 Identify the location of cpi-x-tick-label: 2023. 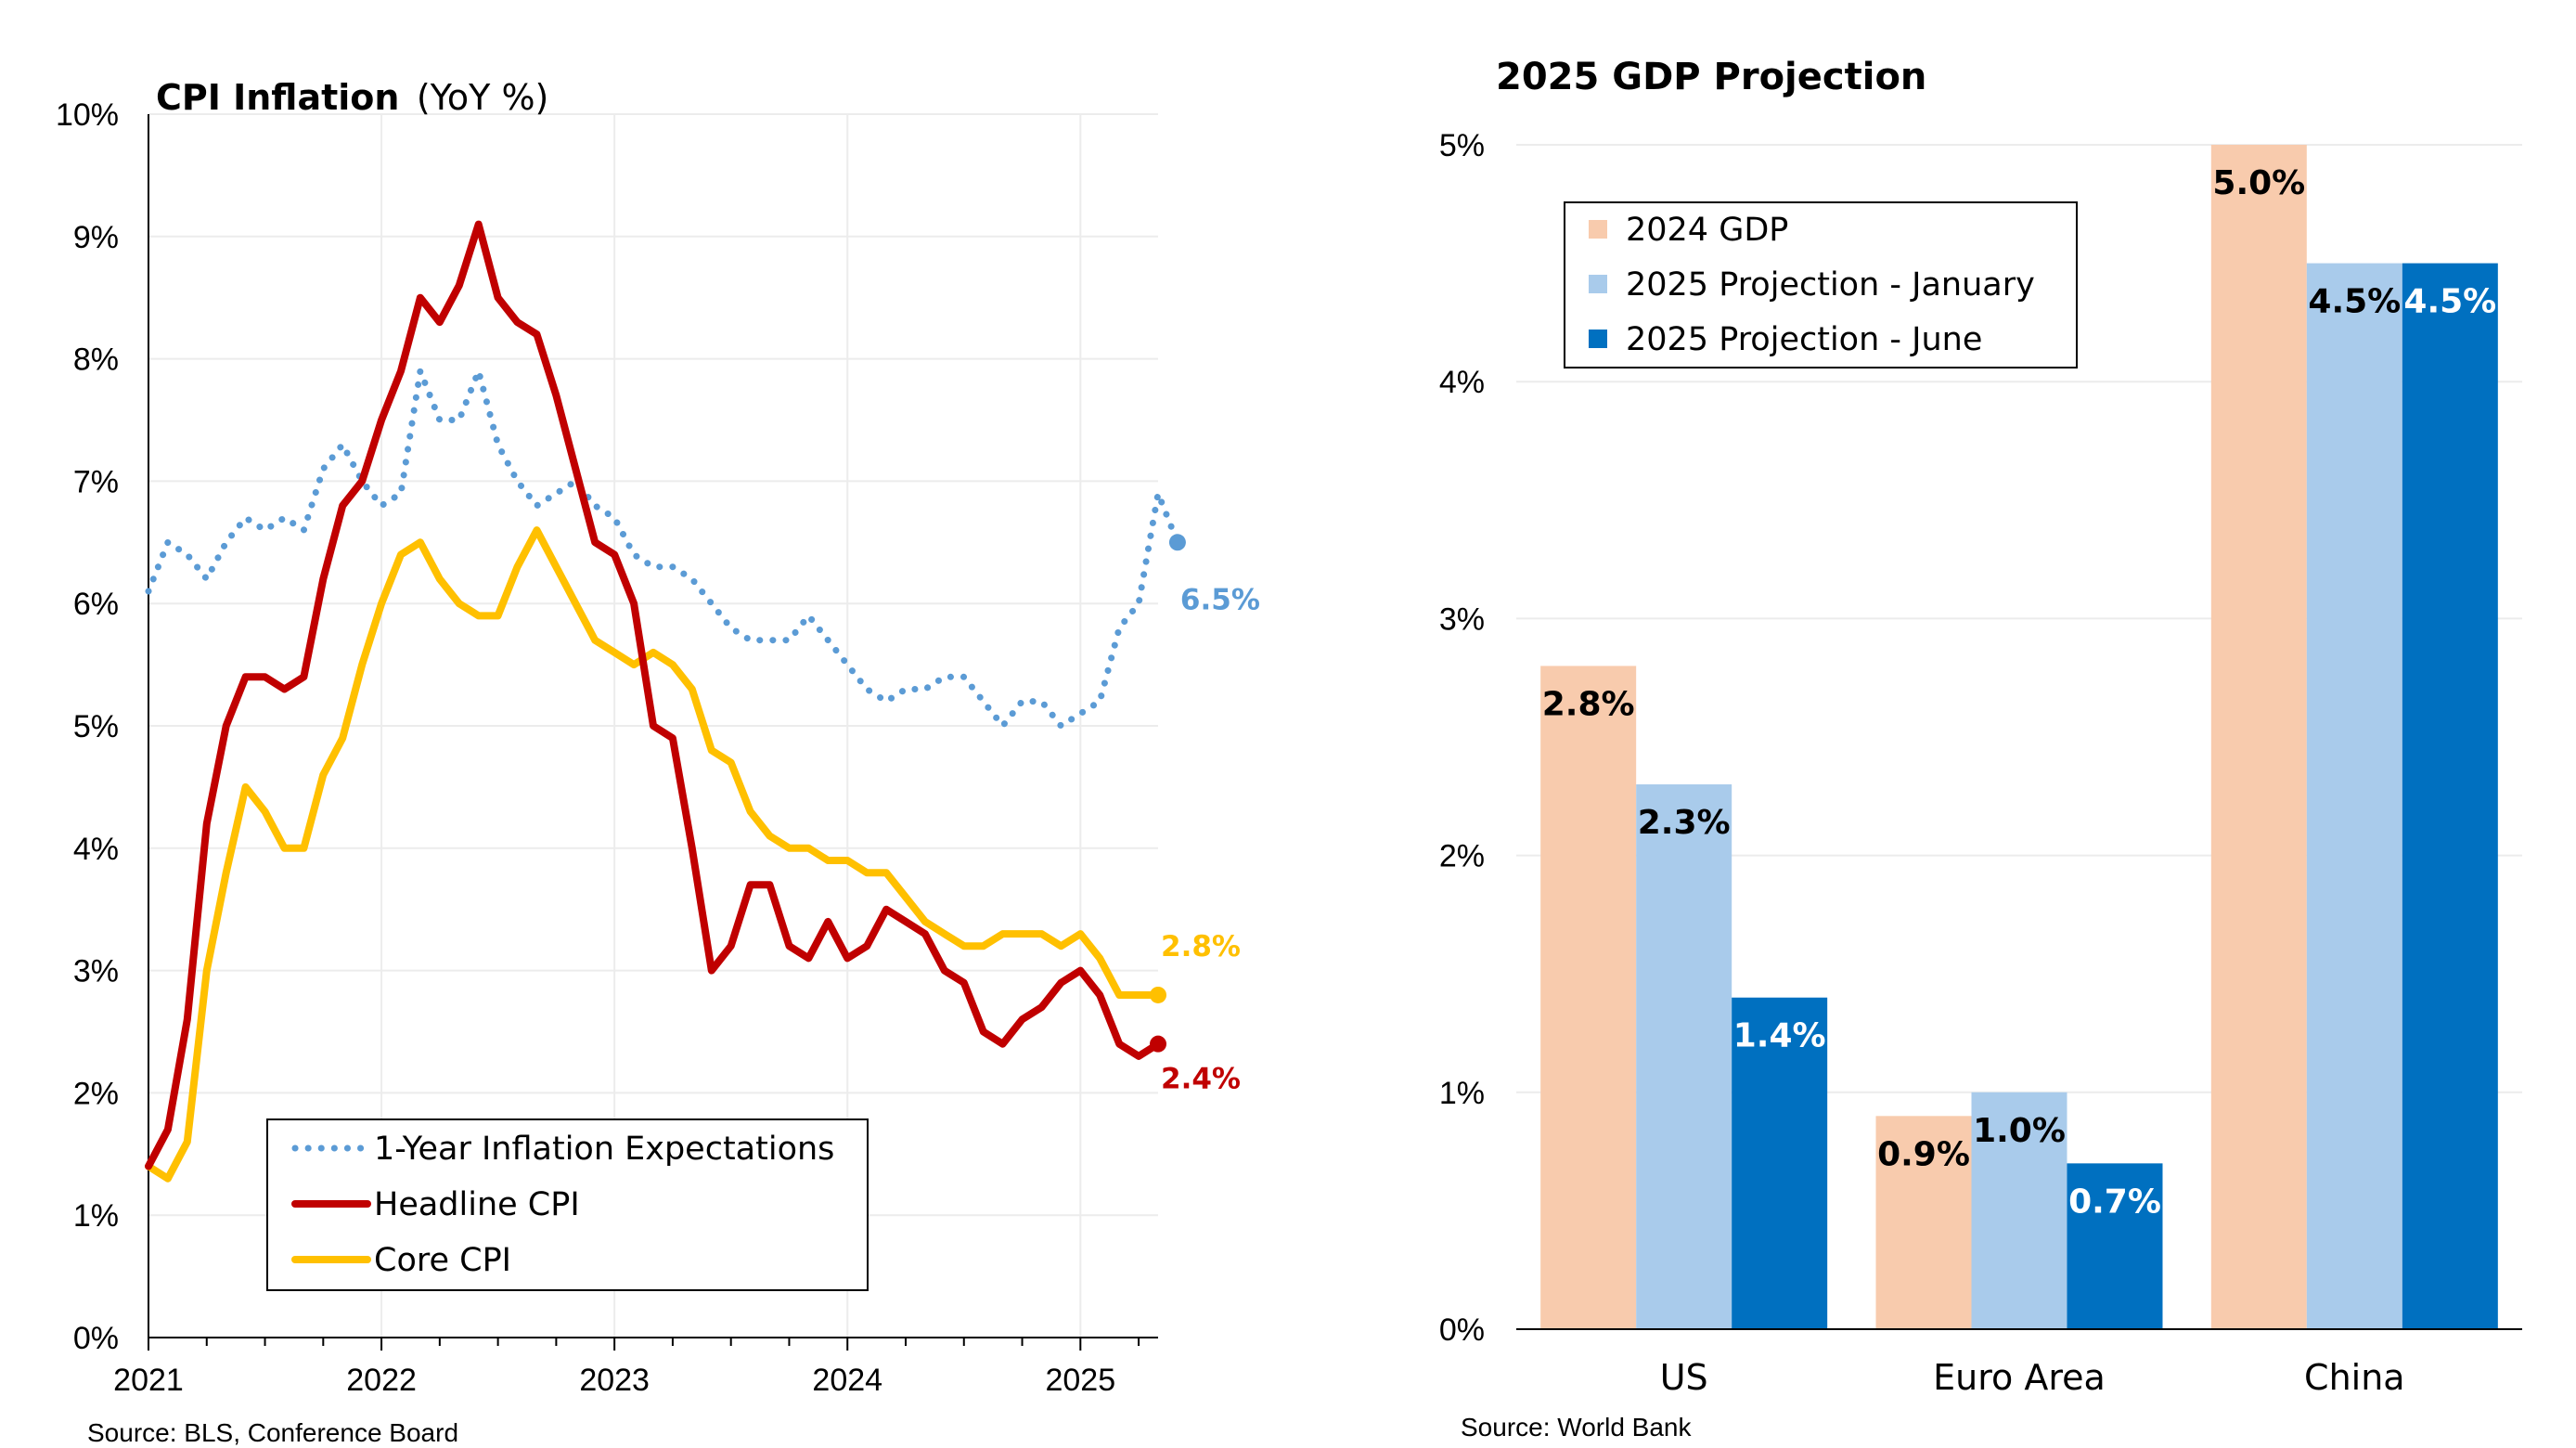
(614, 1381).